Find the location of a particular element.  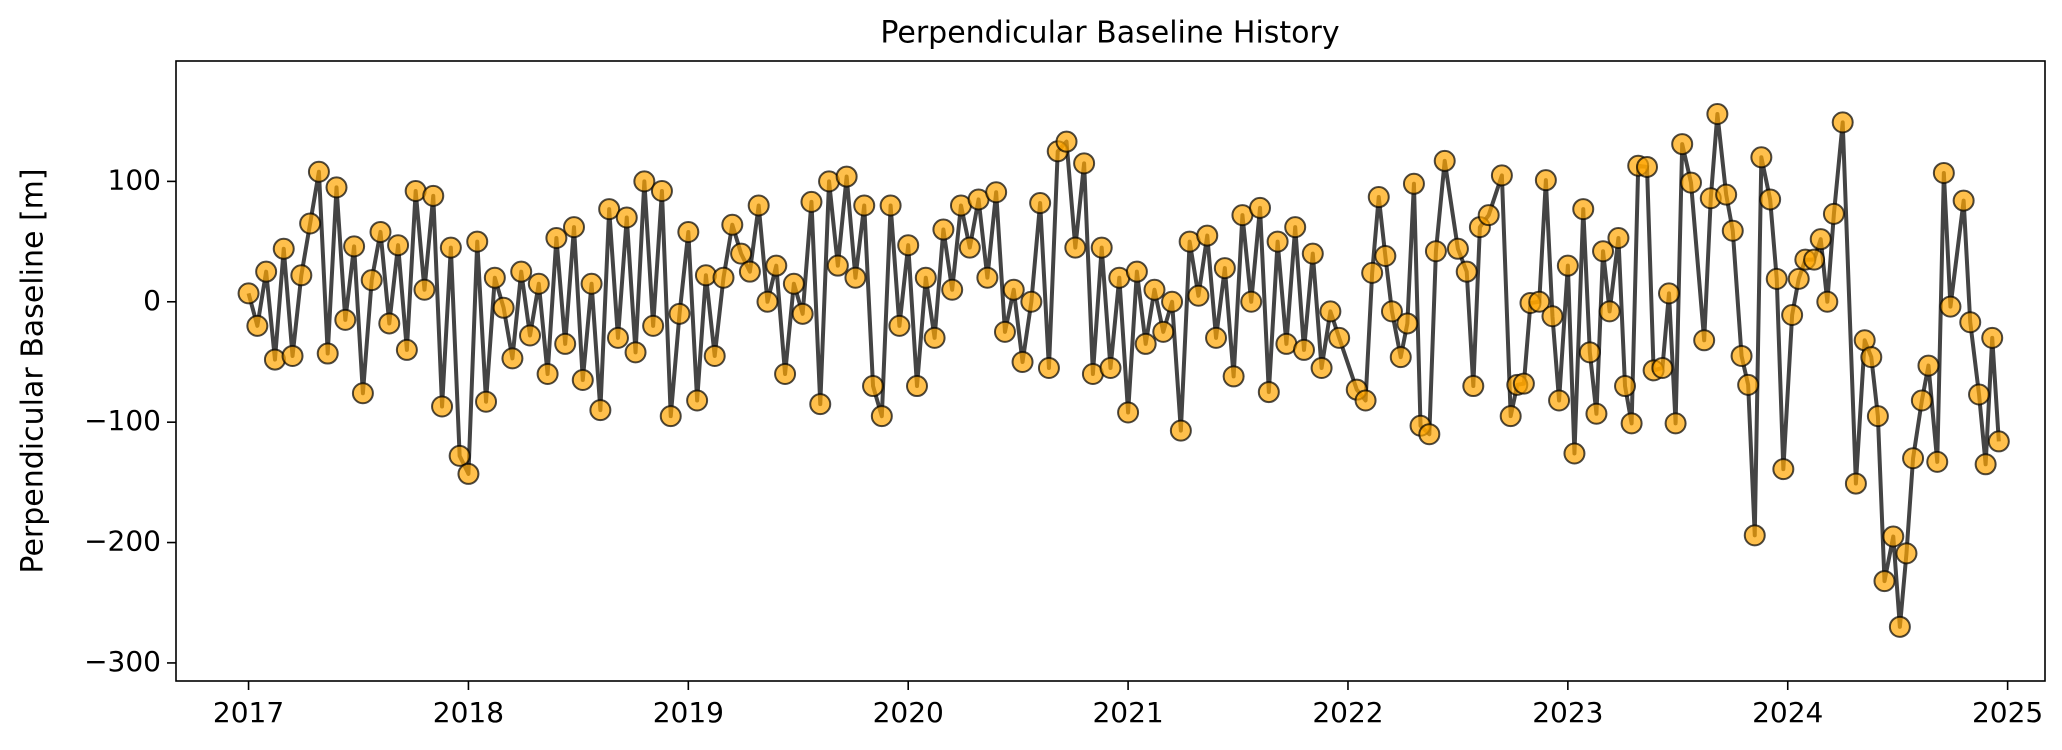

y-tick-label: 0 is located at coordinates (152, 300).